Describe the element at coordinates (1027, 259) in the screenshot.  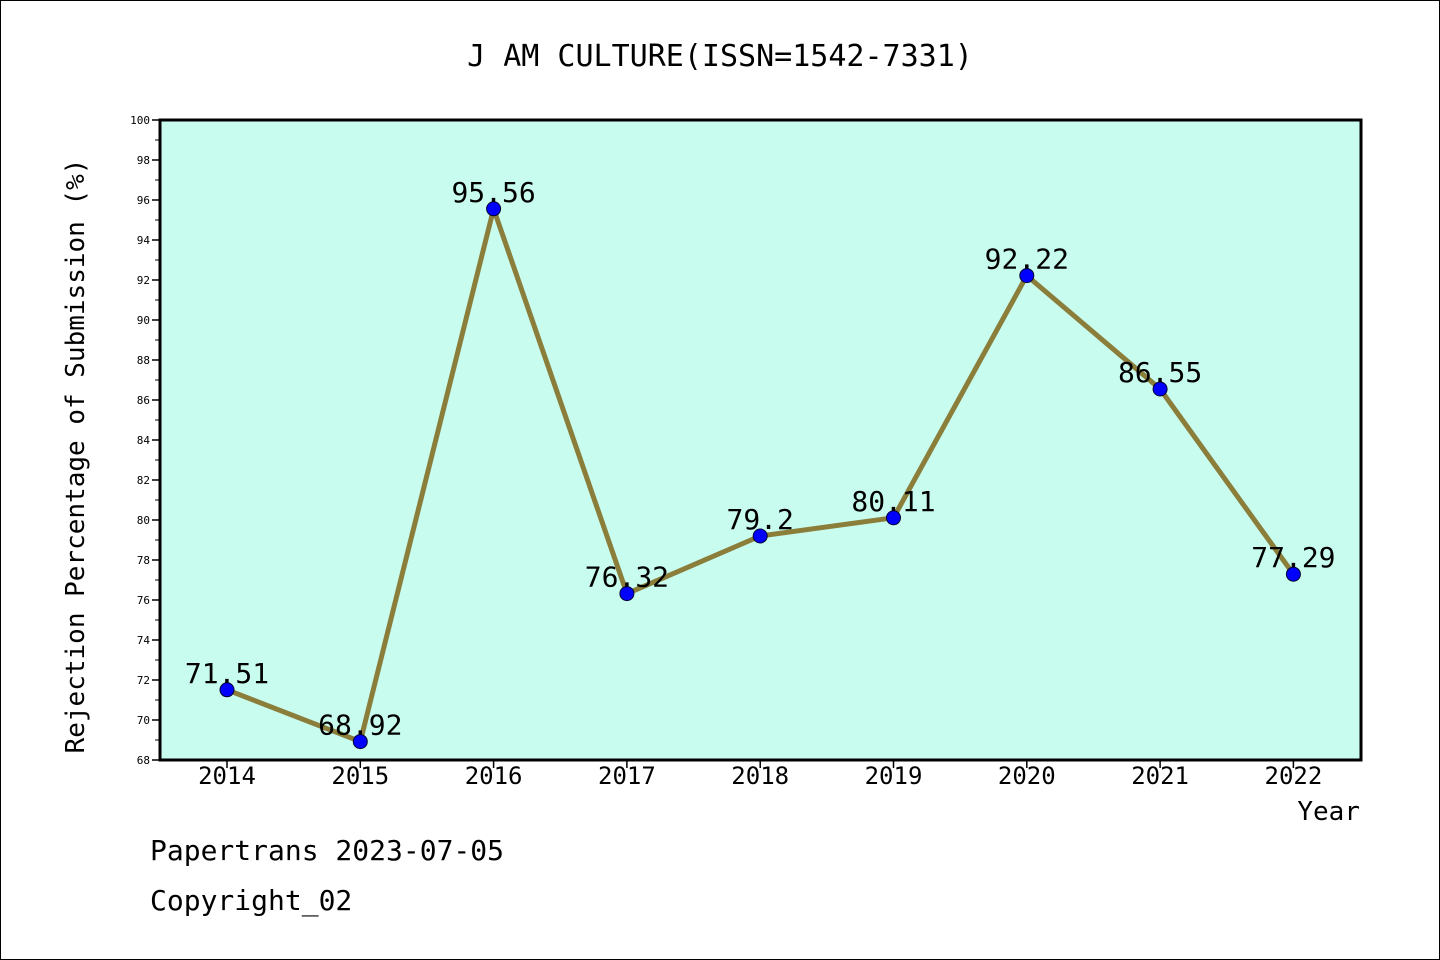
I see `data-label: 92.22` at that location.